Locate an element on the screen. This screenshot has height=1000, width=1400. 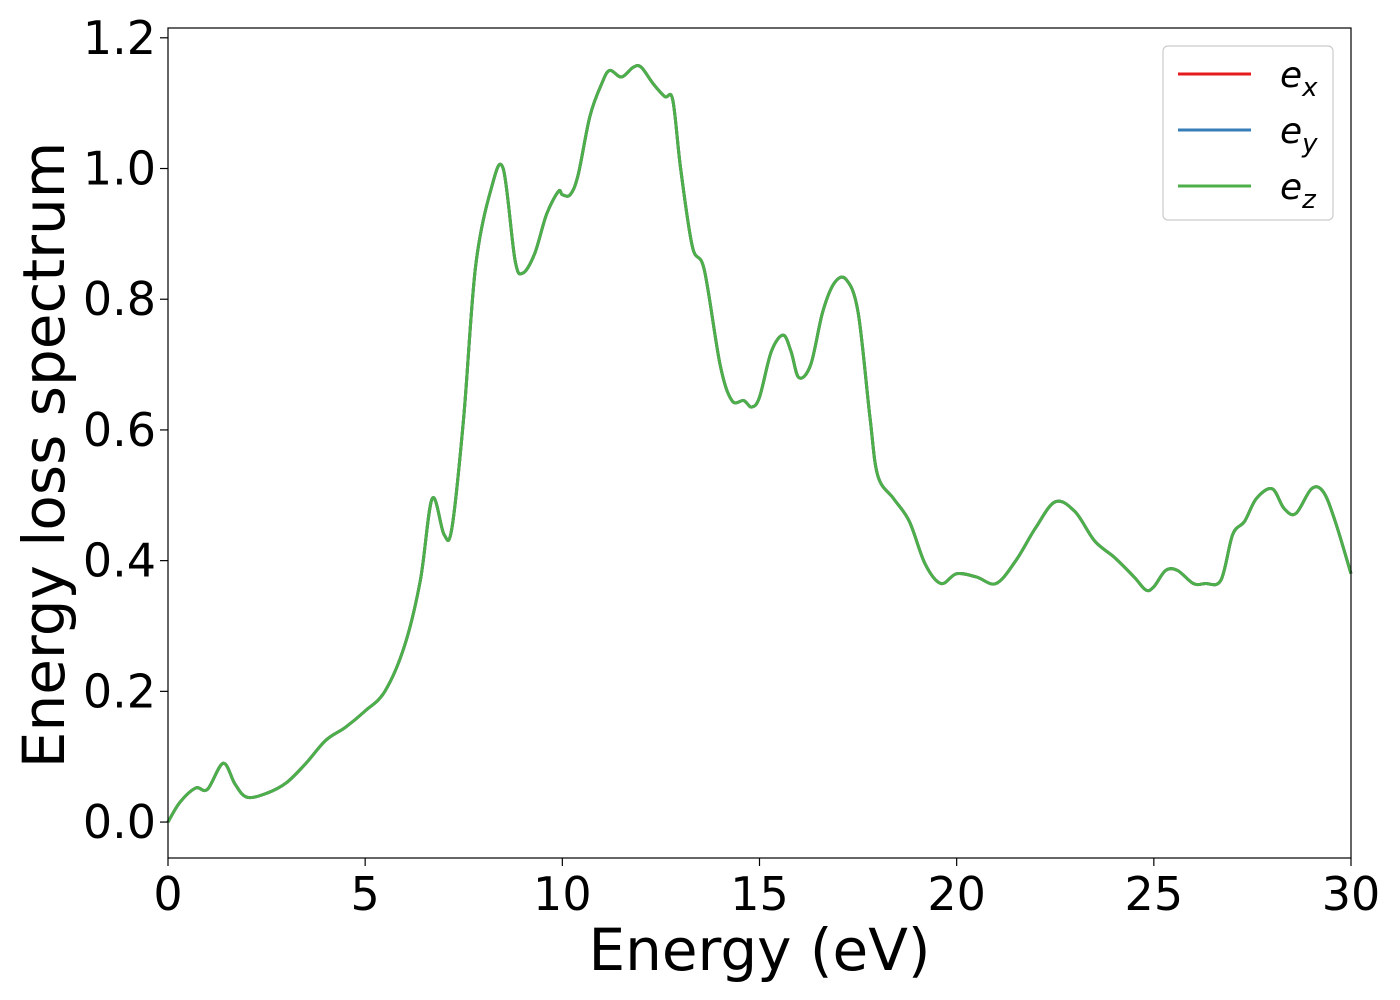
x-axis-label: Energy (eV) is located at coordinates (759, 950).